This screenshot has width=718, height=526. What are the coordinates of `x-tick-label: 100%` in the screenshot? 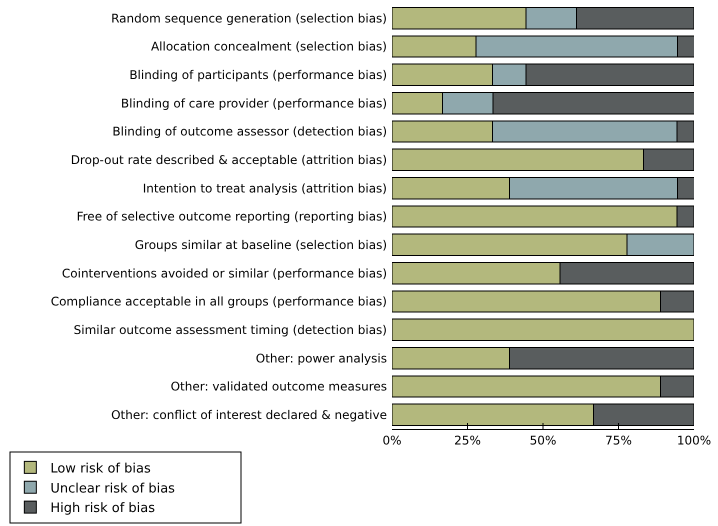 It's located at (694, 440).